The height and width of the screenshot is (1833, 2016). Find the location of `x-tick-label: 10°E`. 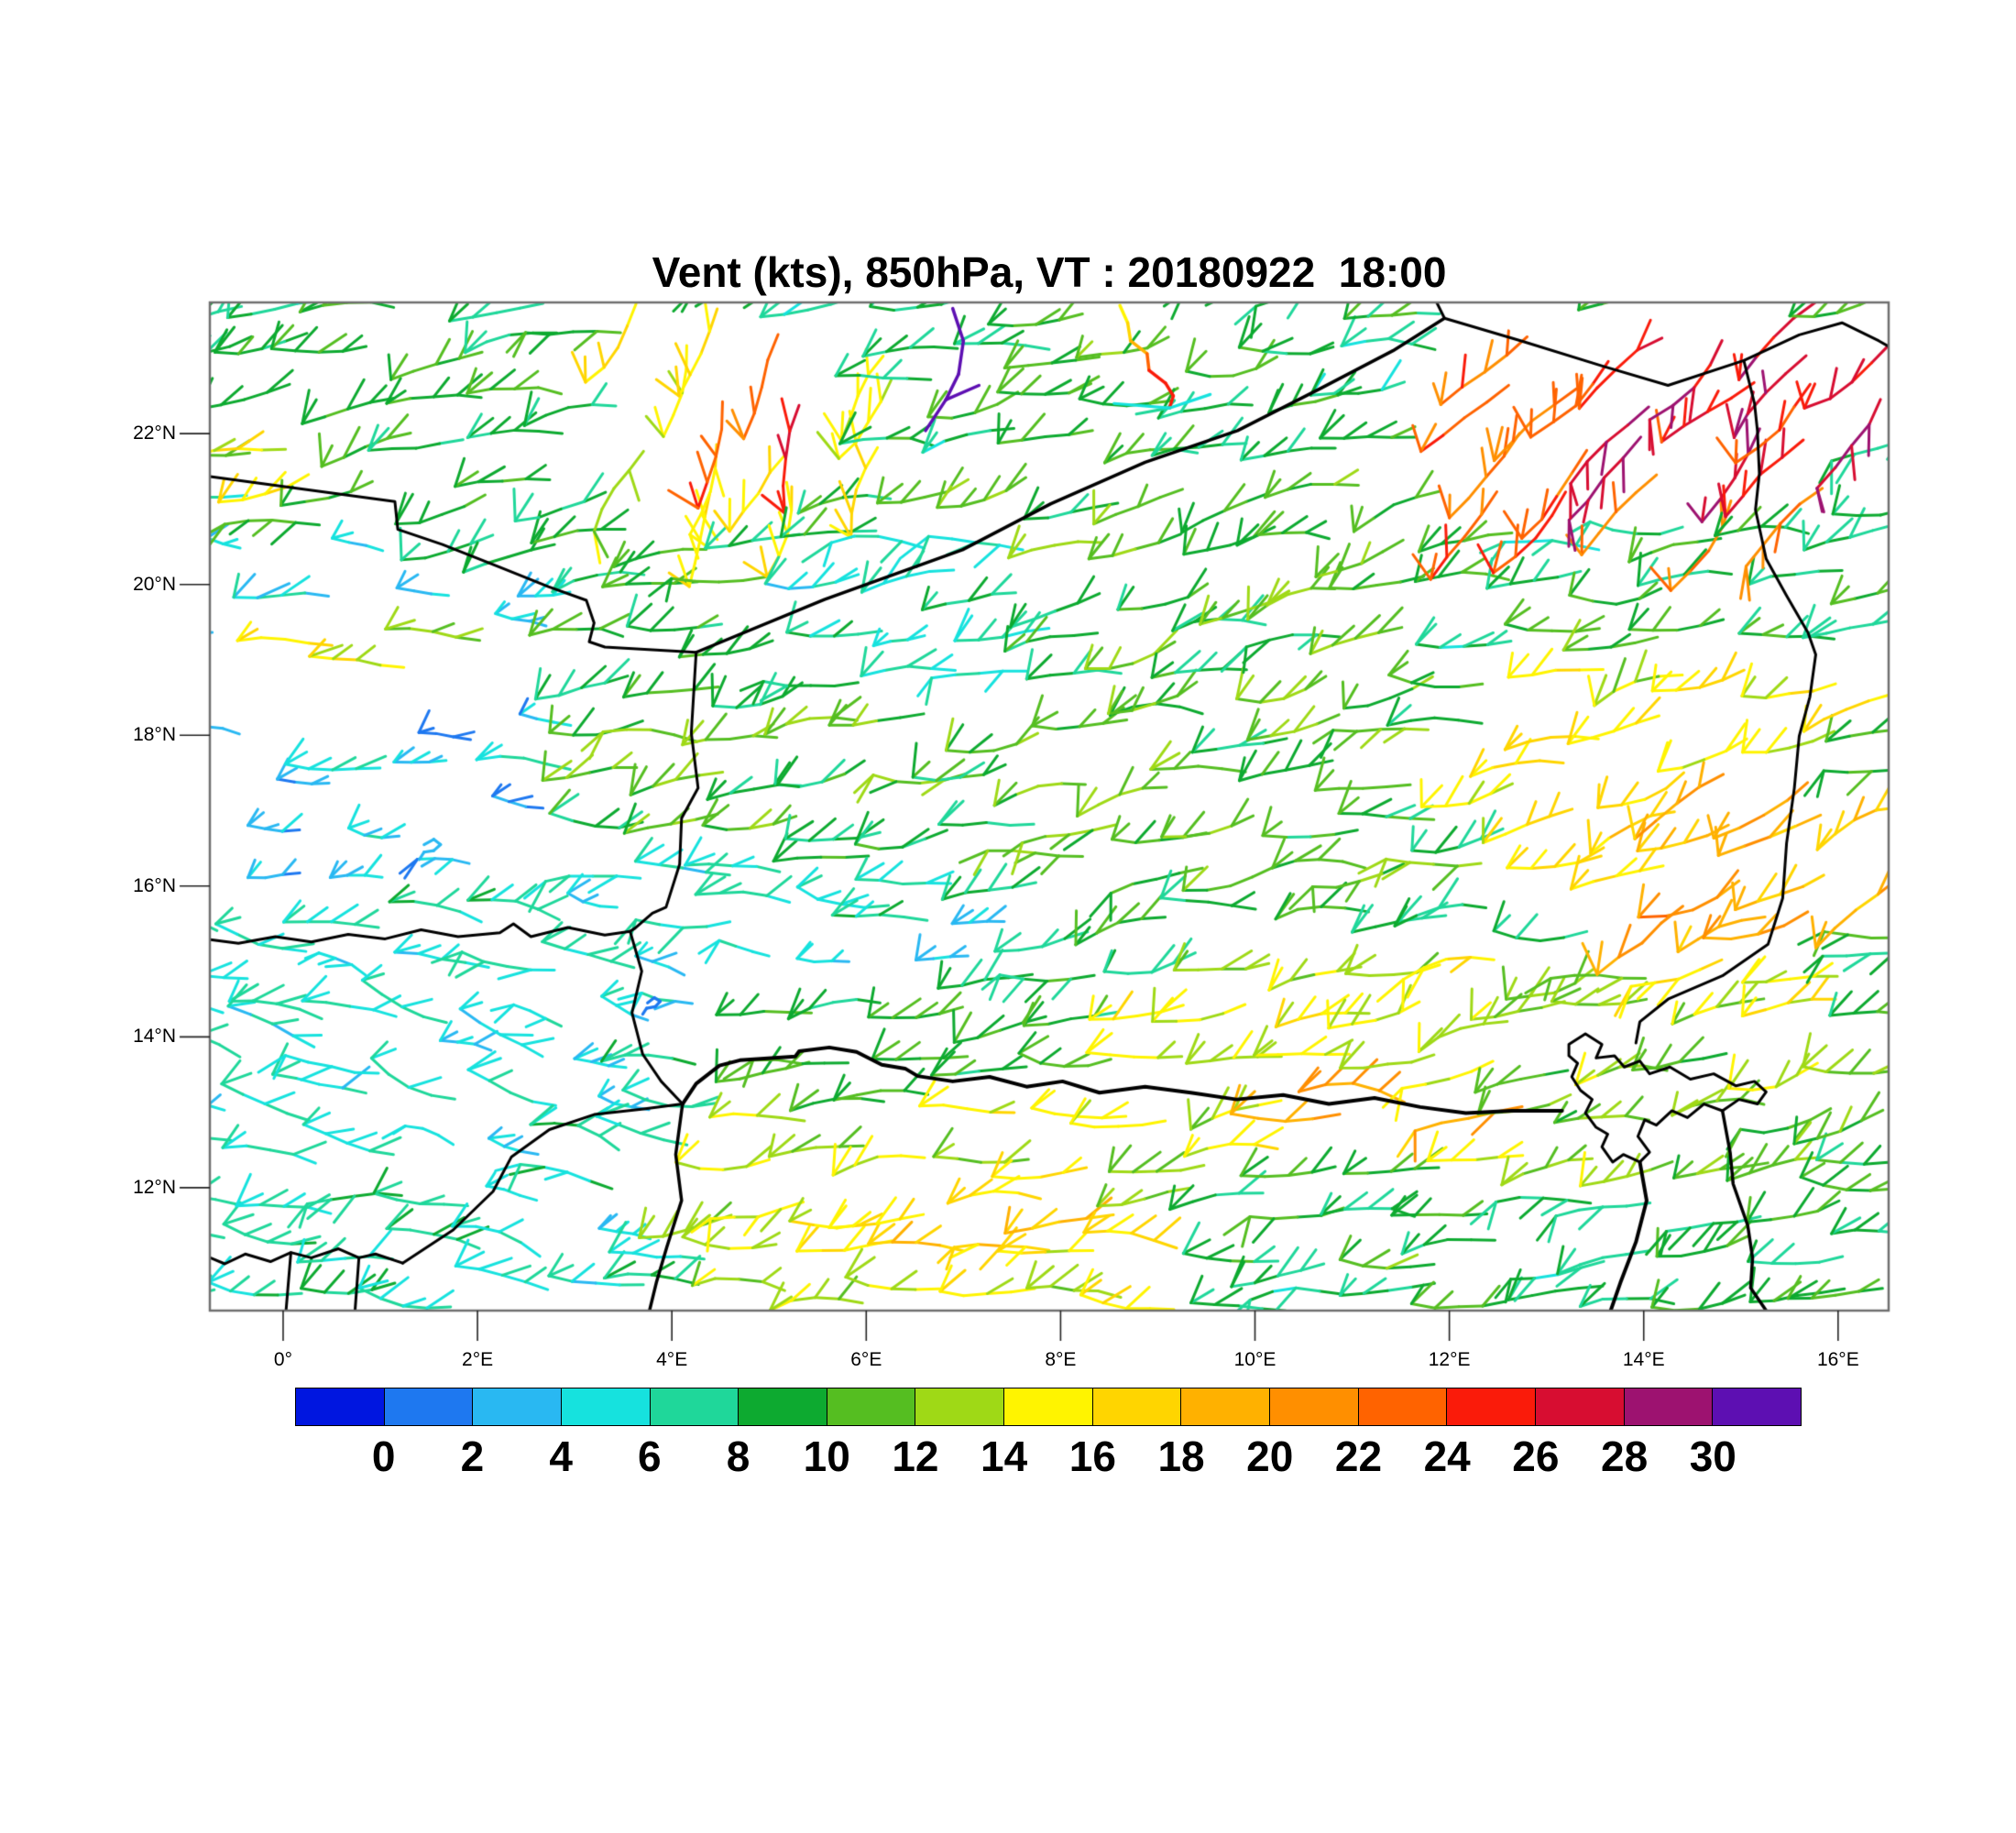

x-tick-label: 10°E is located at coordinates (1254, 1359).